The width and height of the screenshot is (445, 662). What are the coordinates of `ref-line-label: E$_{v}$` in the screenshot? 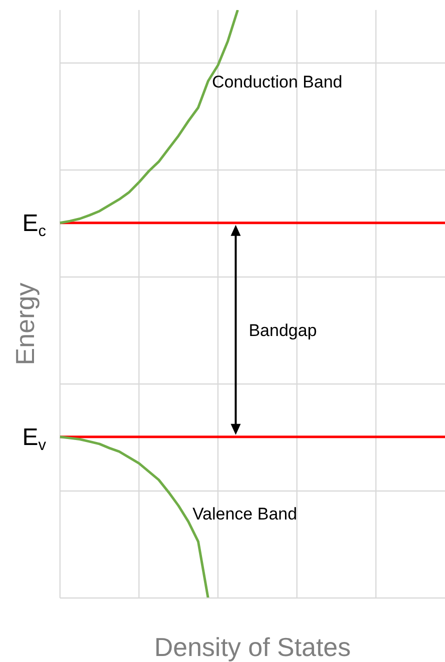 It's located at (34, 439).